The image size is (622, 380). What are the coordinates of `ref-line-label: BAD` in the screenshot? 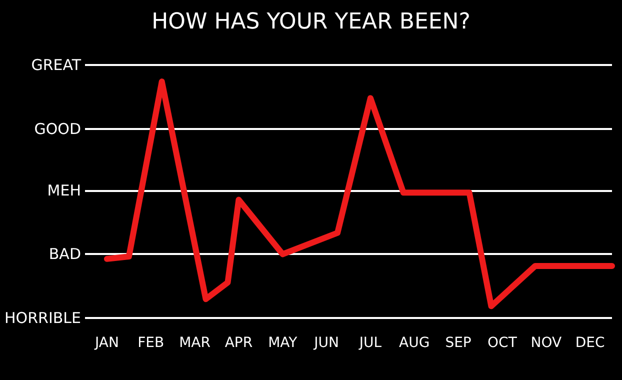 It's located at (64, 254).